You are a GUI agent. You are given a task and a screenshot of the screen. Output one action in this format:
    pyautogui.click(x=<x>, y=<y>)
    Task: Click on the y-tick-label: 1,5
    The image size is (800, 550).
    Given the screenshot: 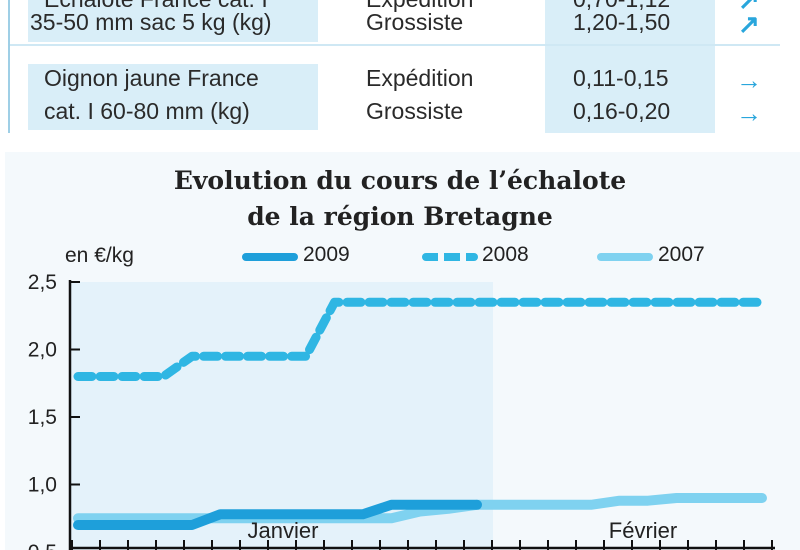 What is the action you would take?
    pyautogui.click(x=42, y=417)
    